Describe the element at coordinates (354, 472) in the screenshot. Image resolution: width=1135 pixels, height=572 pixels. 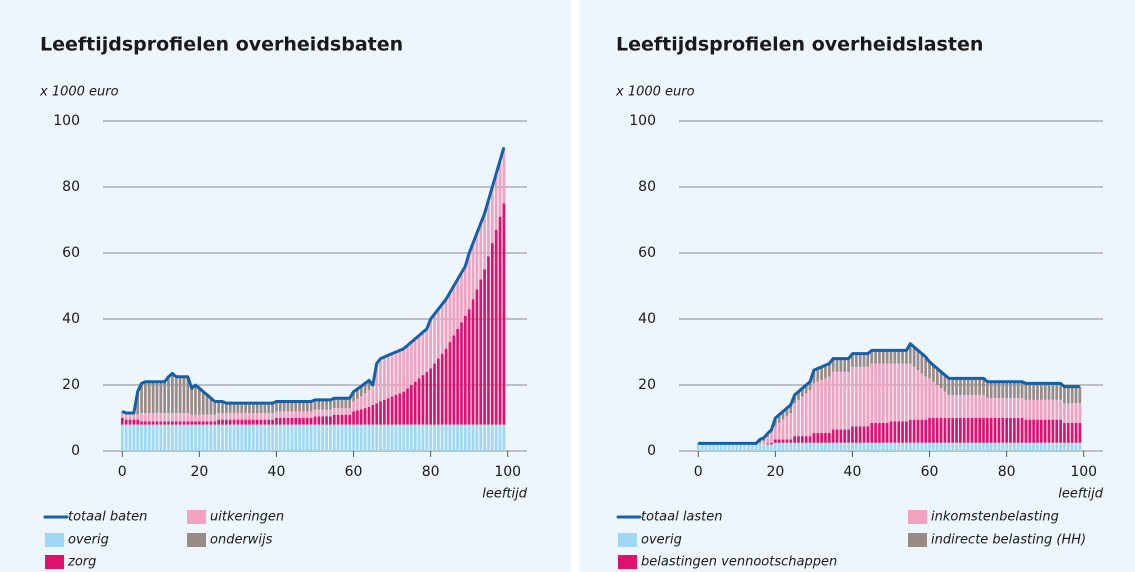
I see `x-tick-label: 60` at that location.